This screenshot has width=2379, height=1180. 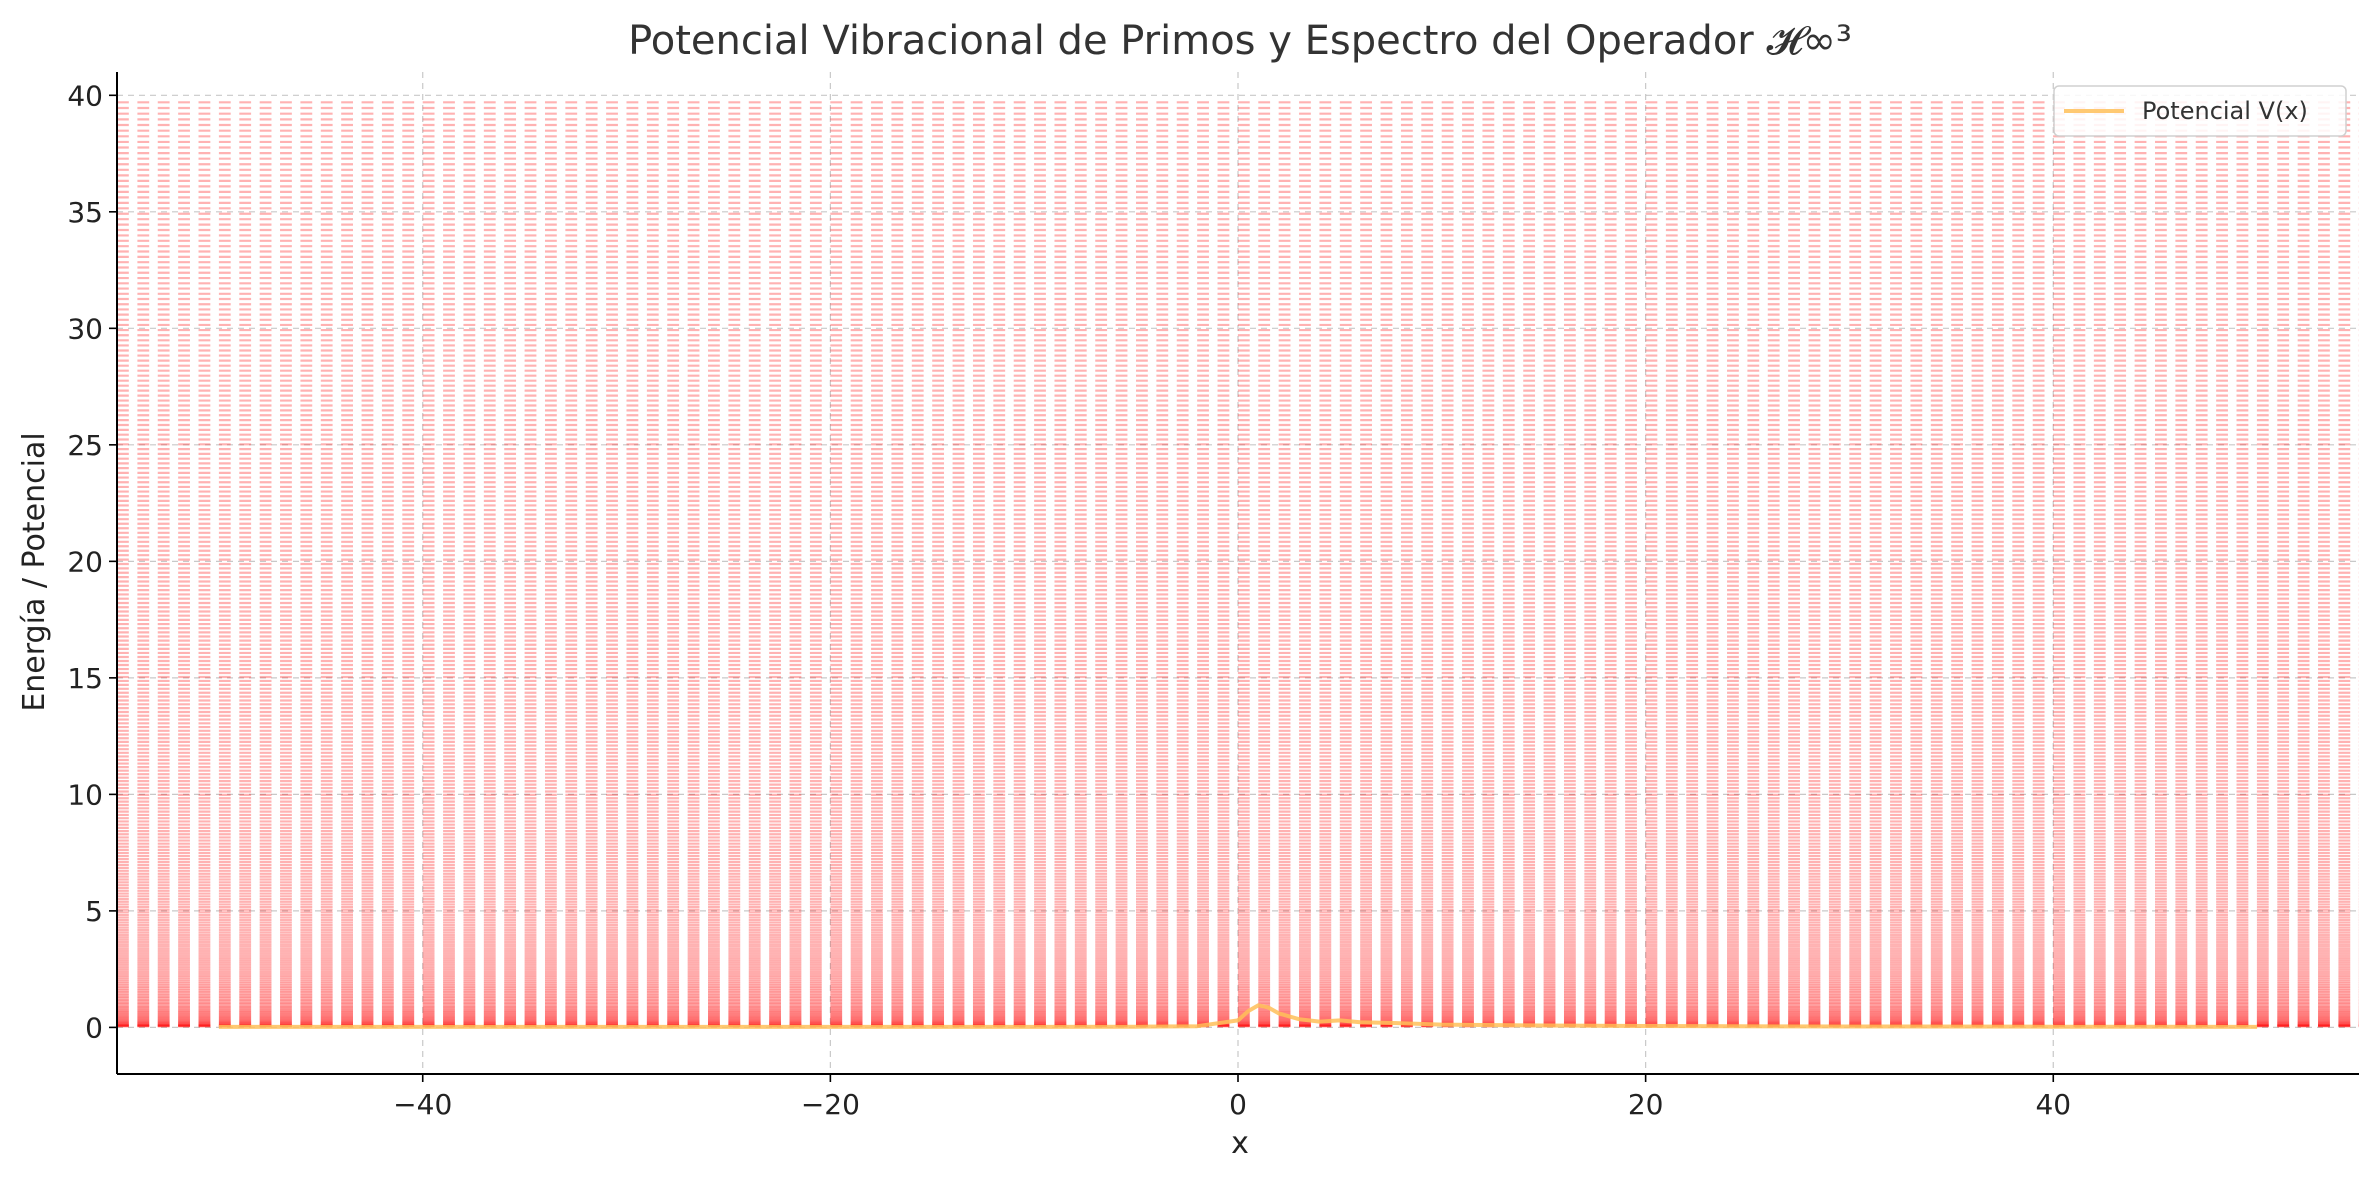 What do you see at coordinates (422, 1104) in the screenshot?
I see `x-tick-label-0: −40` at bounding box center [422, 1104].